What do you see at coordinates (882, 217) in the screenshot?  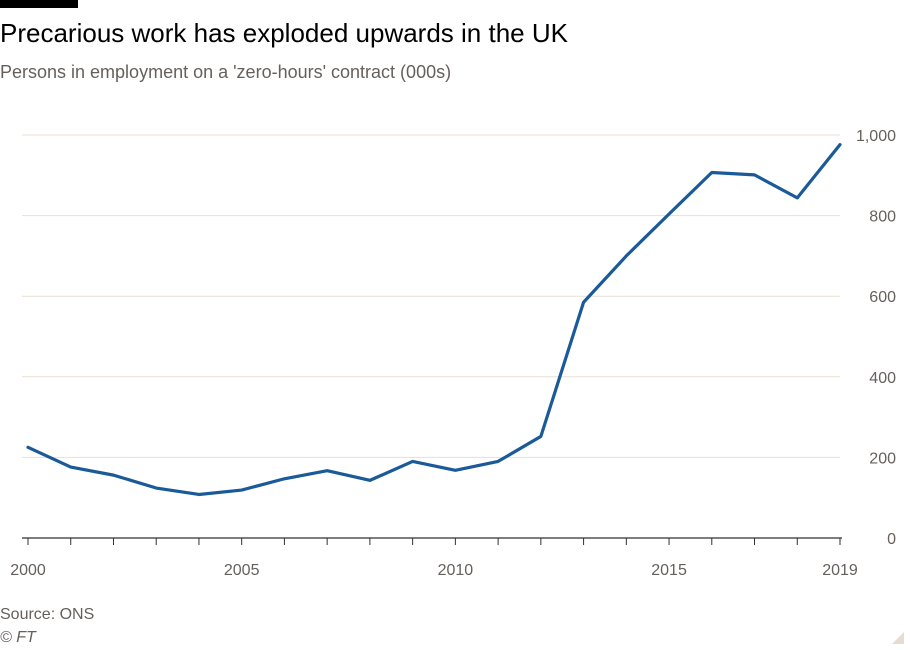 I see `y-tick-label: 800` at bounding box center [882, 217].